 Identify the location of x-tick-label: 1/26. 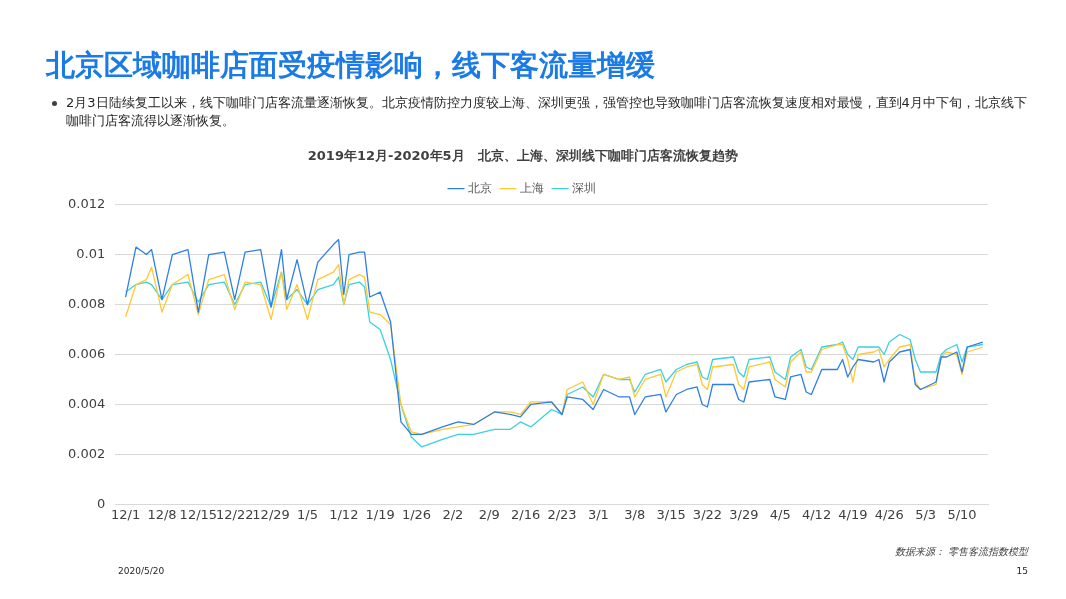
(416, 514).